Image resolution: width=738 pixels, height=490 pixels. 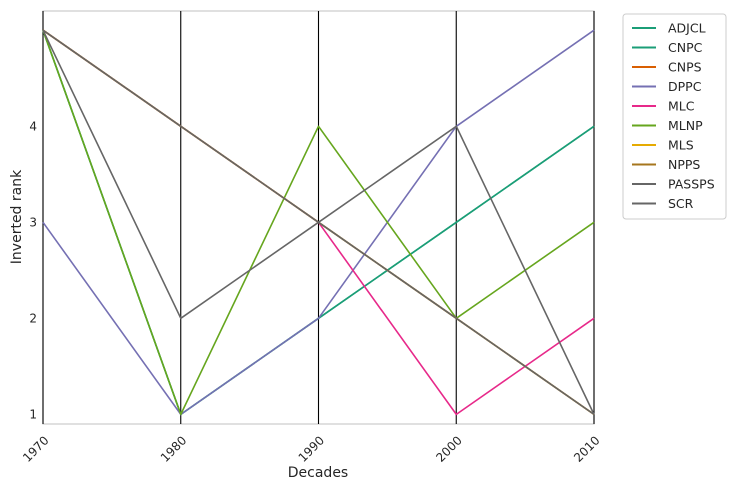 I want to click on y-axis-label: Inverted rank, so click(x=17, y=216).